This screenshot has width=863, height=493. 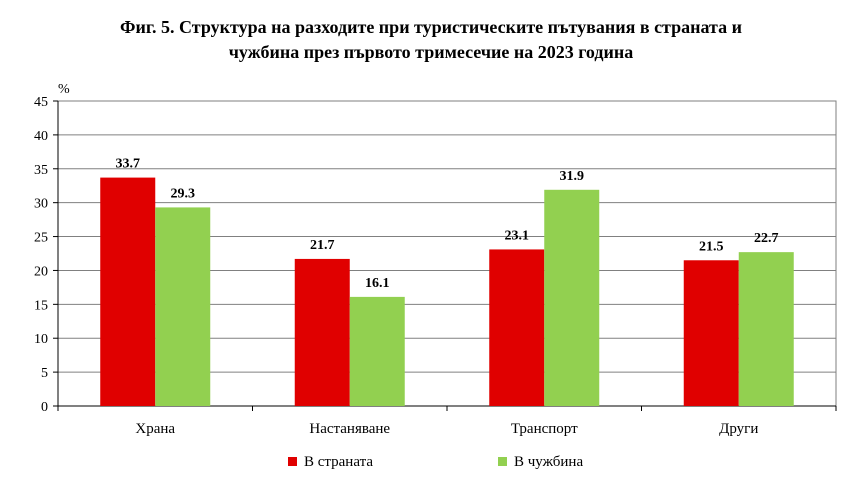 I want to click on data-label-0-2: 23.1, so click(x=517, y=235).